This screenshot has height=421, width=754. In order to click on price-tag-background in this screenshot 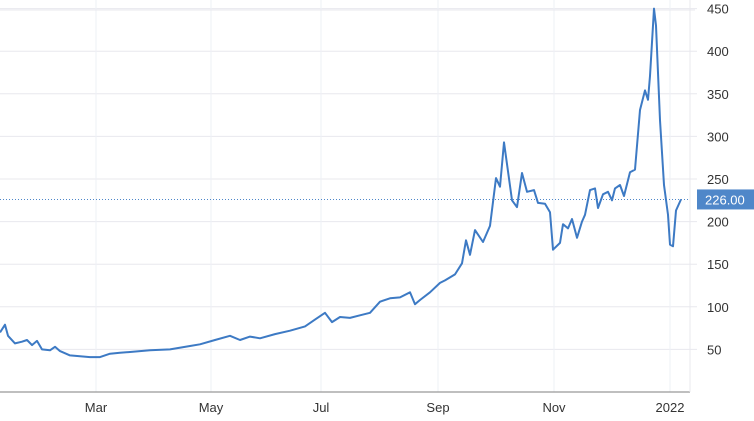, I will do `click(725, 199)`.